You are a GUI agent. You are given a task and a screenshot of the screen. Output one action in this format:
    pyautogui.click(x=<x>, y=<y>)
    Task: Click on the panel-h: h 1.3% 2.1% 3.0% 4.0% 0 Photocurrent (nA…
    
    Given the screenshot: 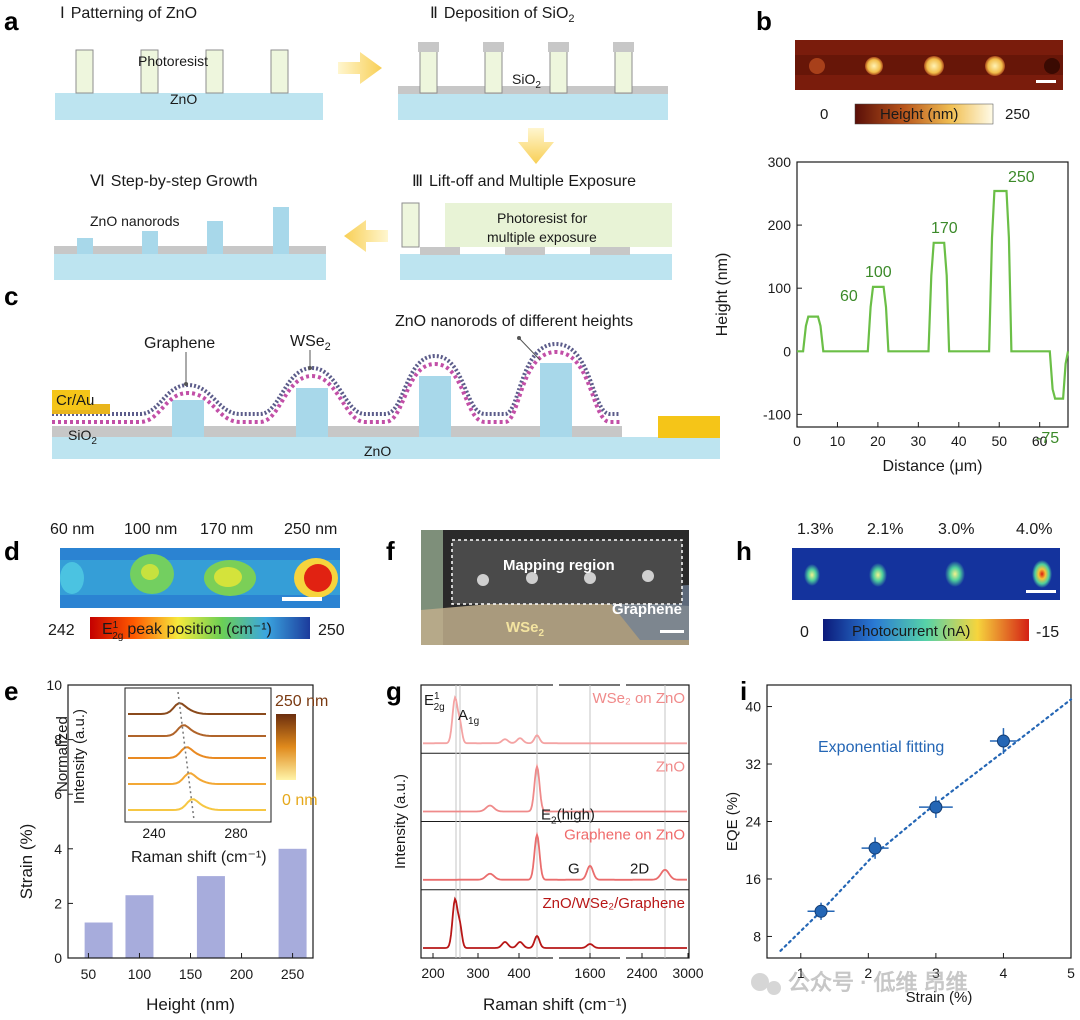 What is the action you would take?
    pyautogui.click(x=898, y=581)
    